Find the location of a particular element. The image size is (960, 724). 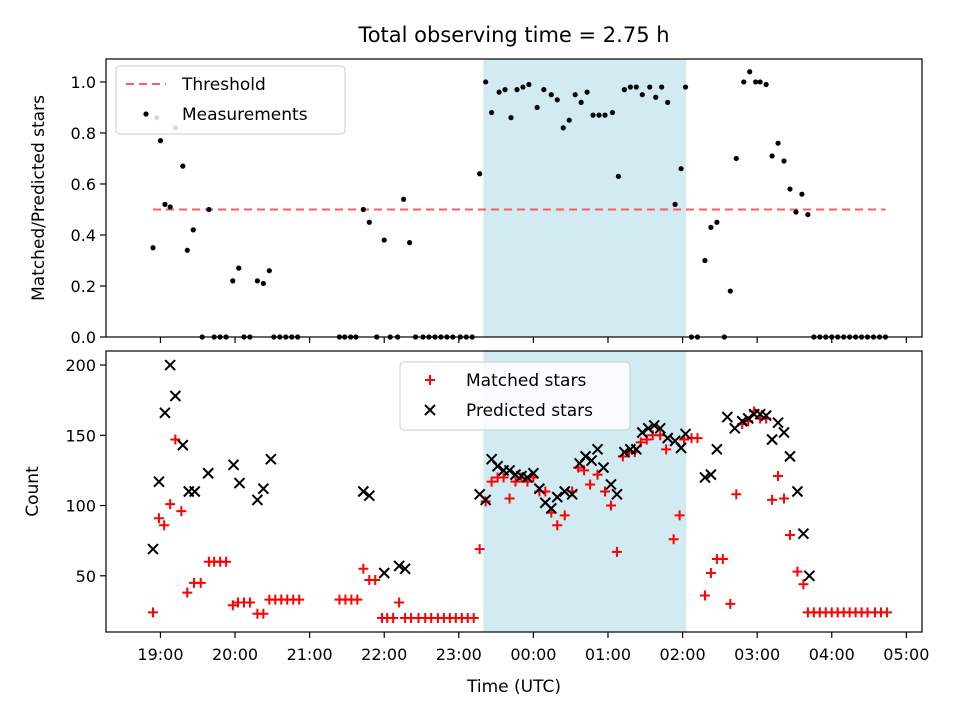

x-tick-label: 04:00 is located at coordinates (832, 654).